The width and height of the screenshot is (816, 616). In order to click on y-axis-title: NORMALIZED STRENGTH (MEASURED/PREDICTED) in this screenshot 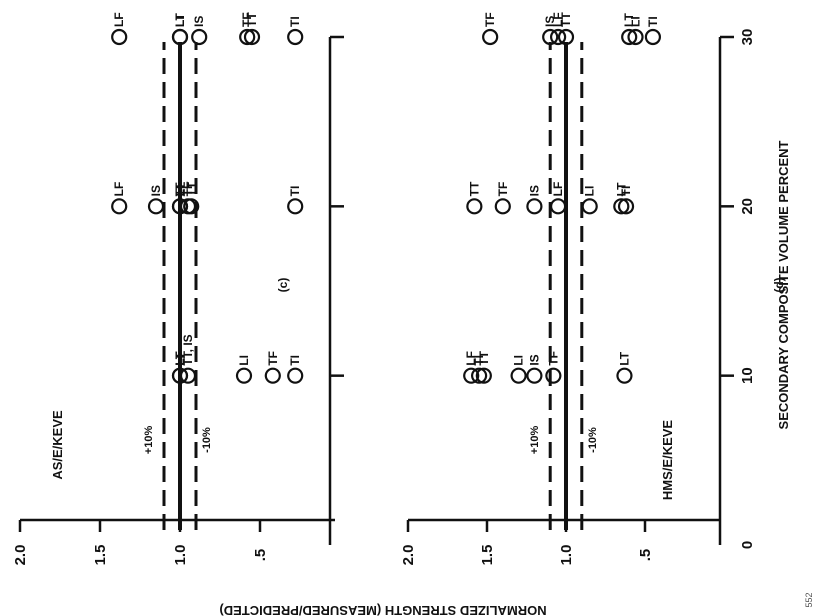, I will do `click(382, 609)`.